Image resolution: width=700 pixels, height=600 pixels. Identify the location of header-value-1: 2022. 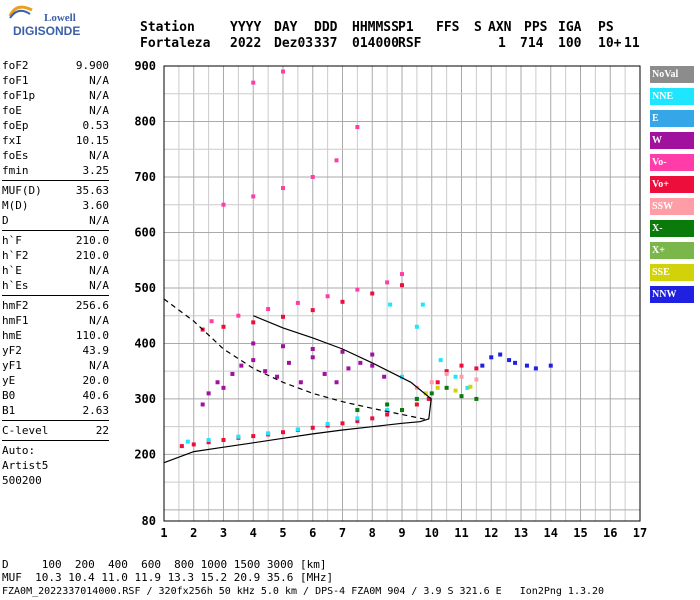
(246, 43).